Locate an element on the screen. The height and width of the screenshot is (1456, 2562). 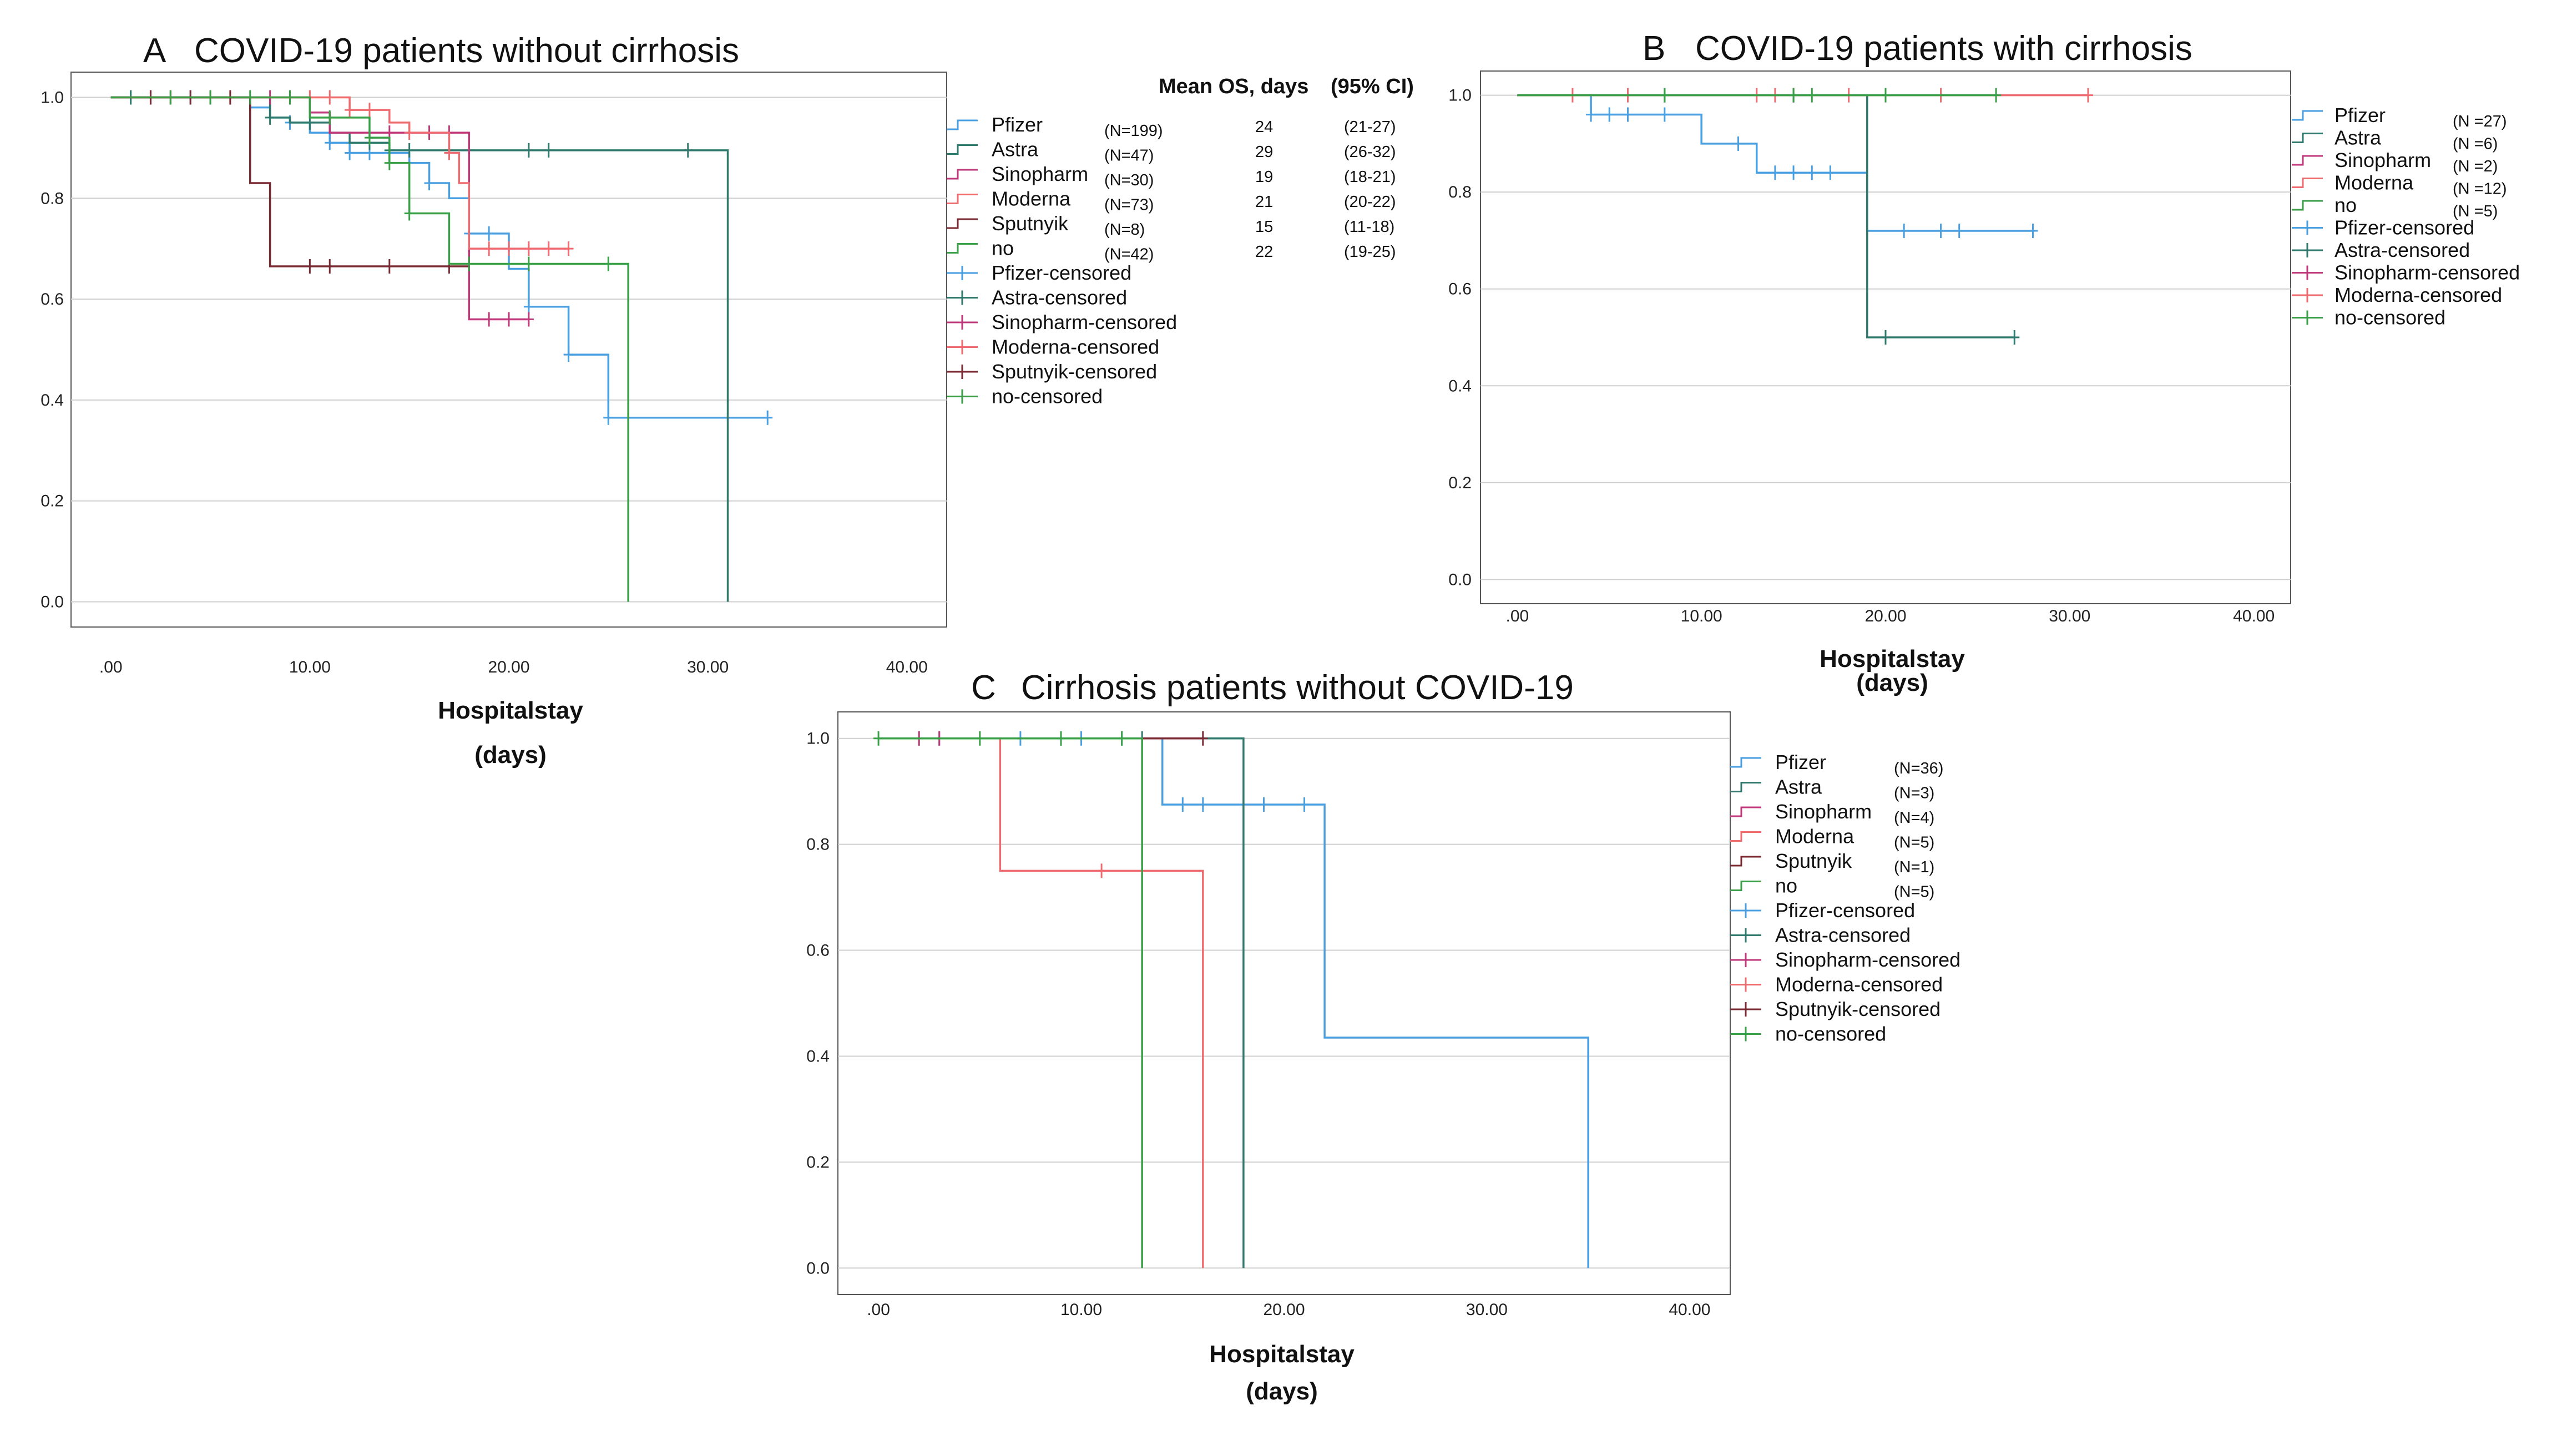
panel-a-y-ticks: 0.0 0.2 0.4 0.6 0.8 1.0 is located at coordinates (52, 349).